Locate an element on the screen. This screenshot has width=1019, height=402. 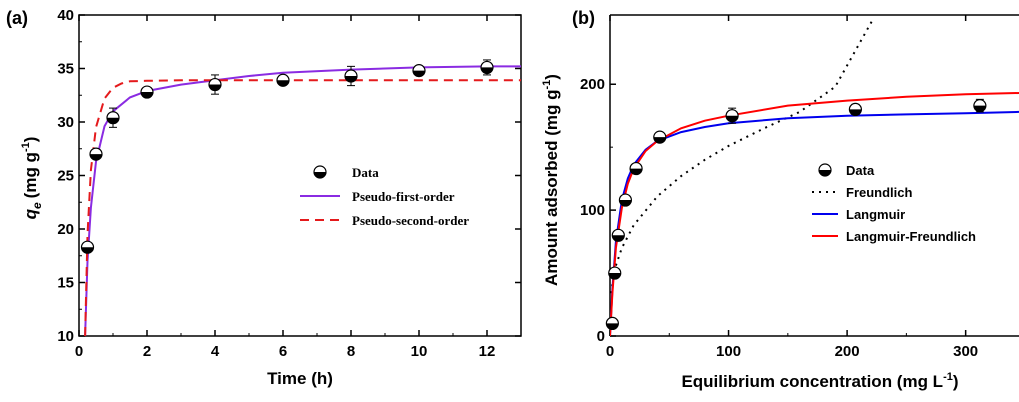
y-axis-a-unit: (mg g is located at coordinates (30, 175).